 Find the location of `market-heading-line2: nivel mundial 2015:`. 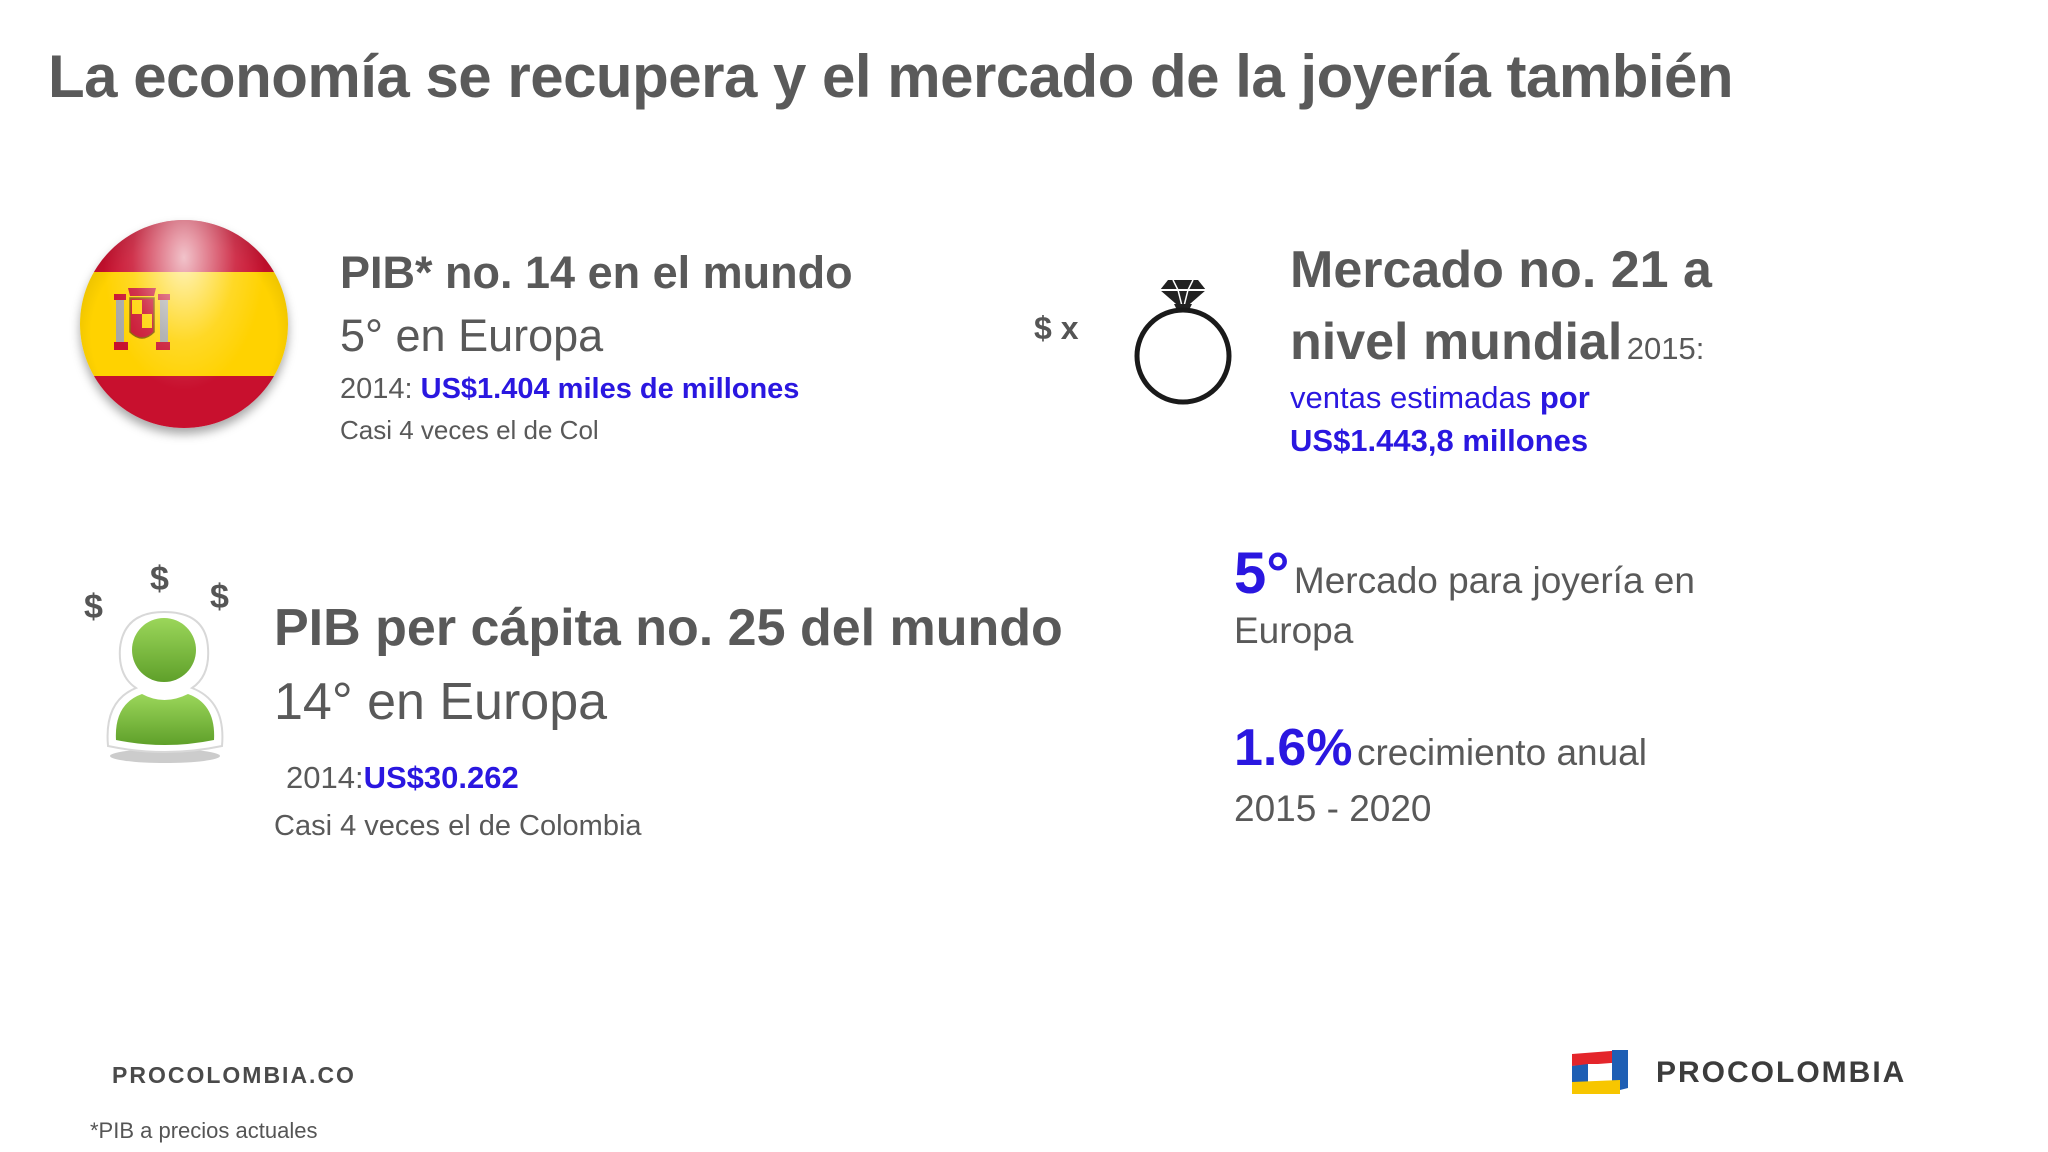

market-heading-line2: nivel mundial 2015: is located at coordinates (1497, 342).